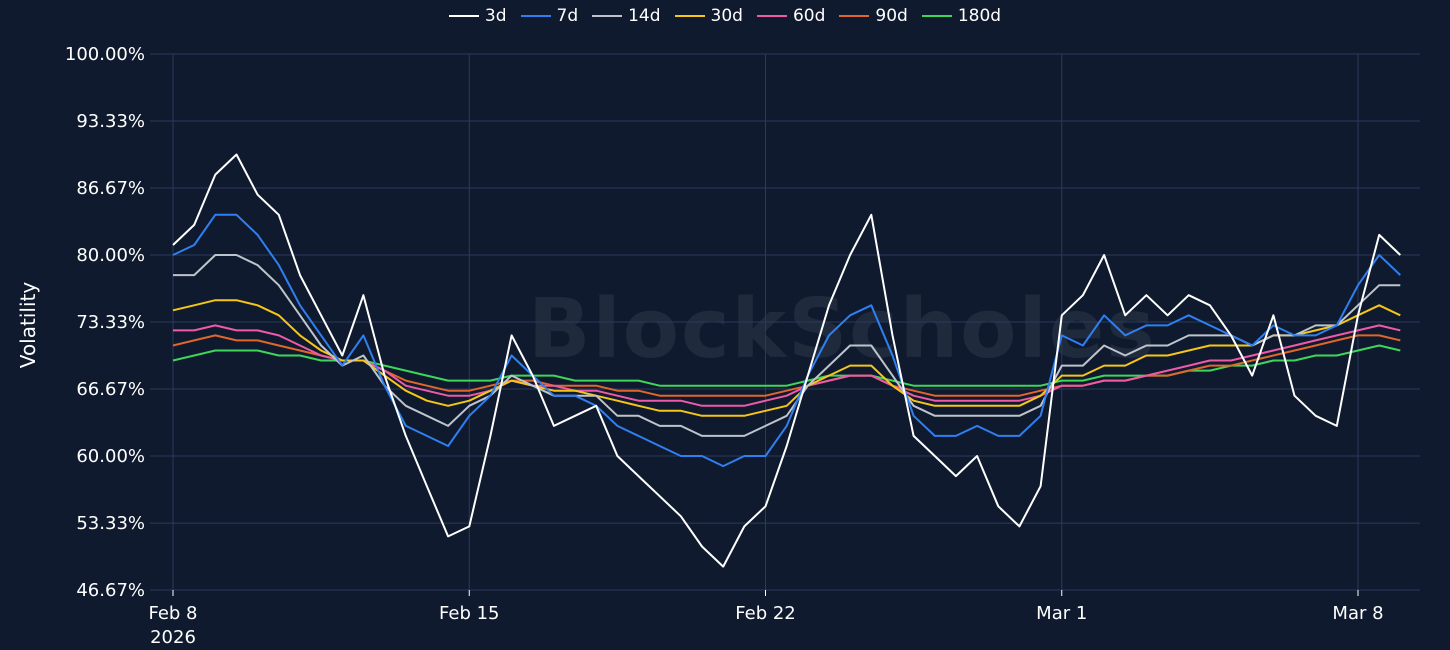  What do you see at coordinates (644, 16) in the screenshot?
I see `legend-label: 14d` at bounding box center [644, 16].